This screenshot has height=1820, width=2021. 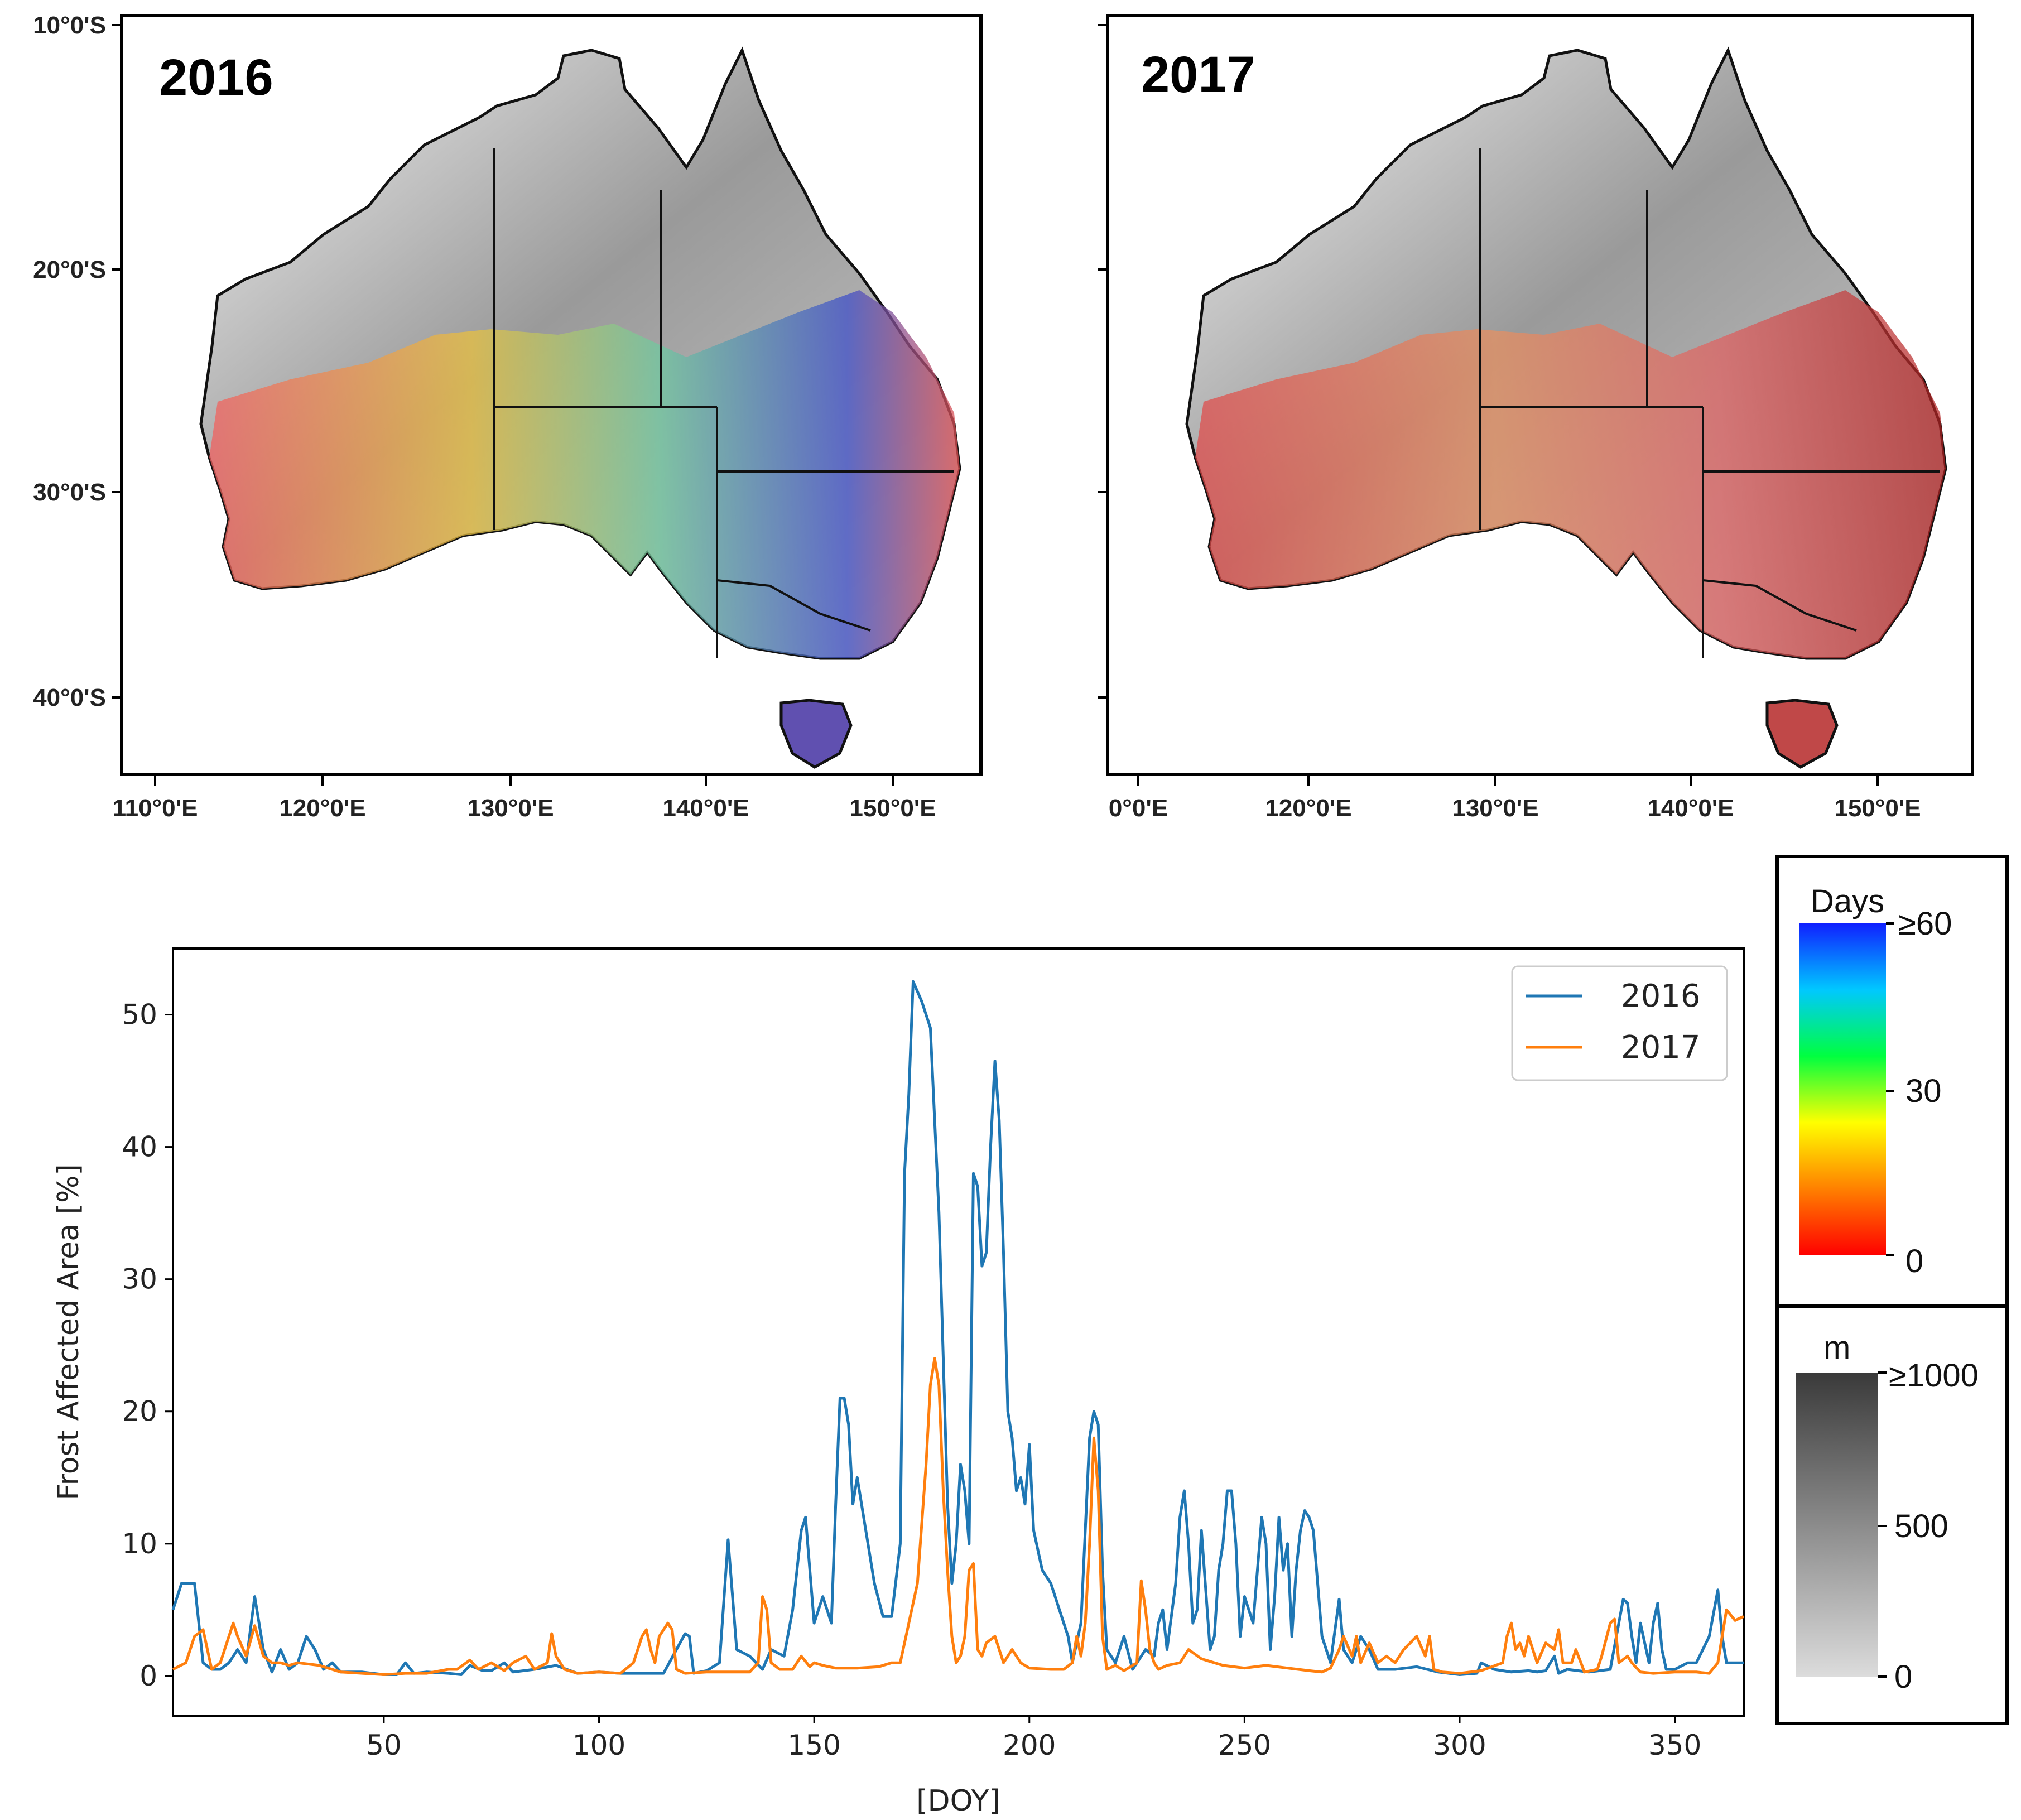 I want to click on days-colorbar-panel: Days ≥60 30 0, so click(x=1892, y=1081).